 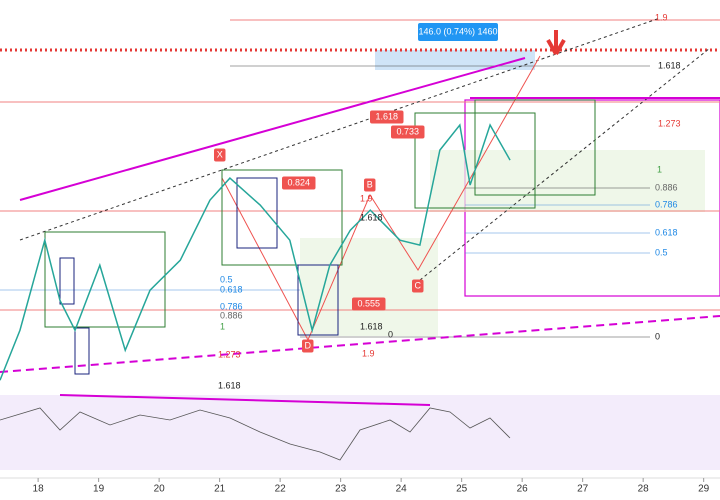 What do you see at coordinates (583, 489) in the screenshot?
I see `x-tick-label: 27` at bounding box center [583, 489].